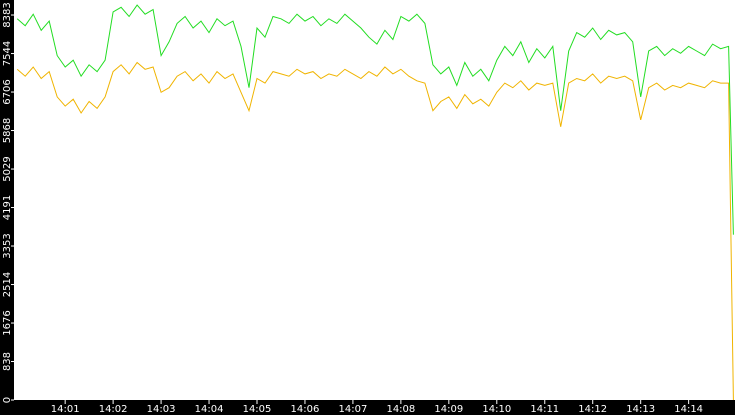 This screenshot has width=735, height=415. What do you see at coordinates (7, 91) in the screenshot?
I see `y-tick-label: 6706` at bounding box center [7, 91].